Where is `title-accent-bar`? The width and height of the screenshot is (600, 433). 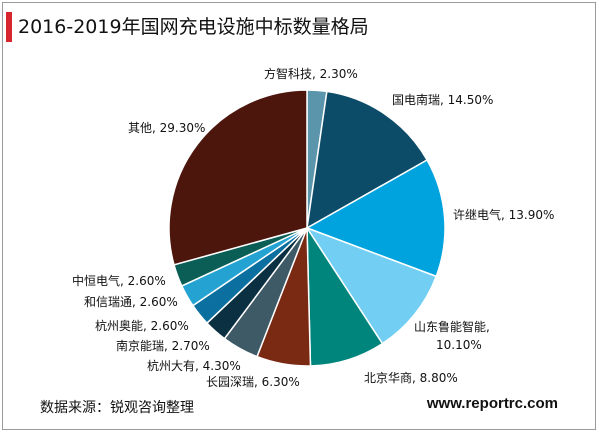
title-accent-bar is located at coordinates (9, 27).